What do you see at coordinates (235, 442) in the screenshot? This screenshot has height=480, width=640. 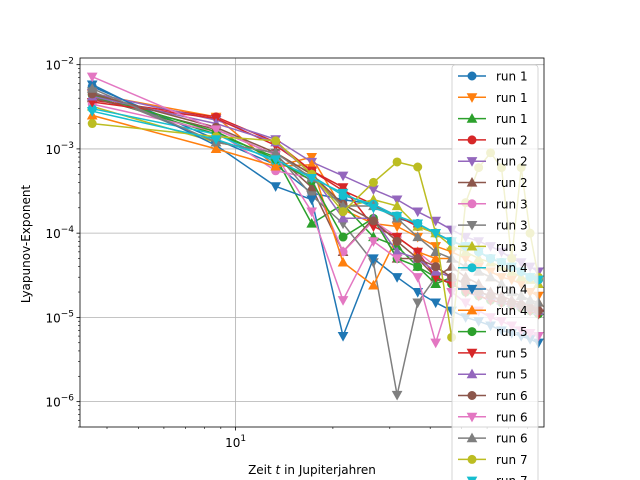 I see `x-tick-label: 101` at bounding box center [235, 442].